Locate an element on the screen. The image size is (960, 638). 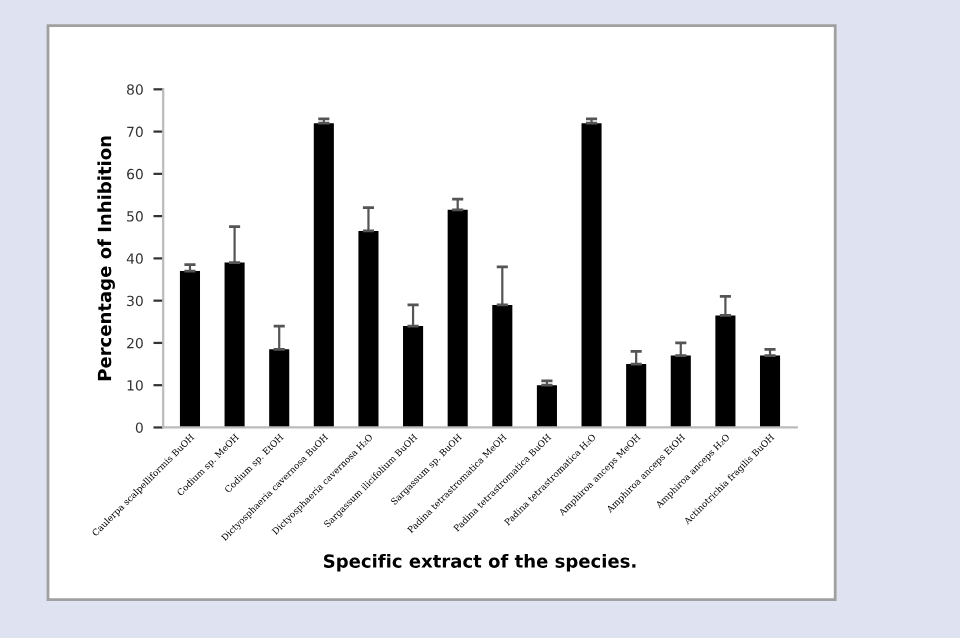
x-axis-title: Specific extract of the species. is located at coordinates (480, 562).